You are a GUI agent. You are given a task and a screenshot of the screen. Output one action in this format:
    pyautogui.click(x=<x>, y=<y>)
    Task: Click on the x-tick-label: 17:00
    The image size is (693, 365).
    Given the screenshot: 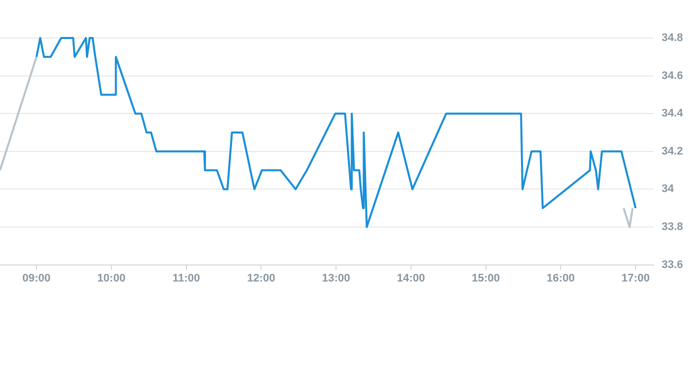 What is the action you would take?
    pyautogui.click(x=636, y=278)
    